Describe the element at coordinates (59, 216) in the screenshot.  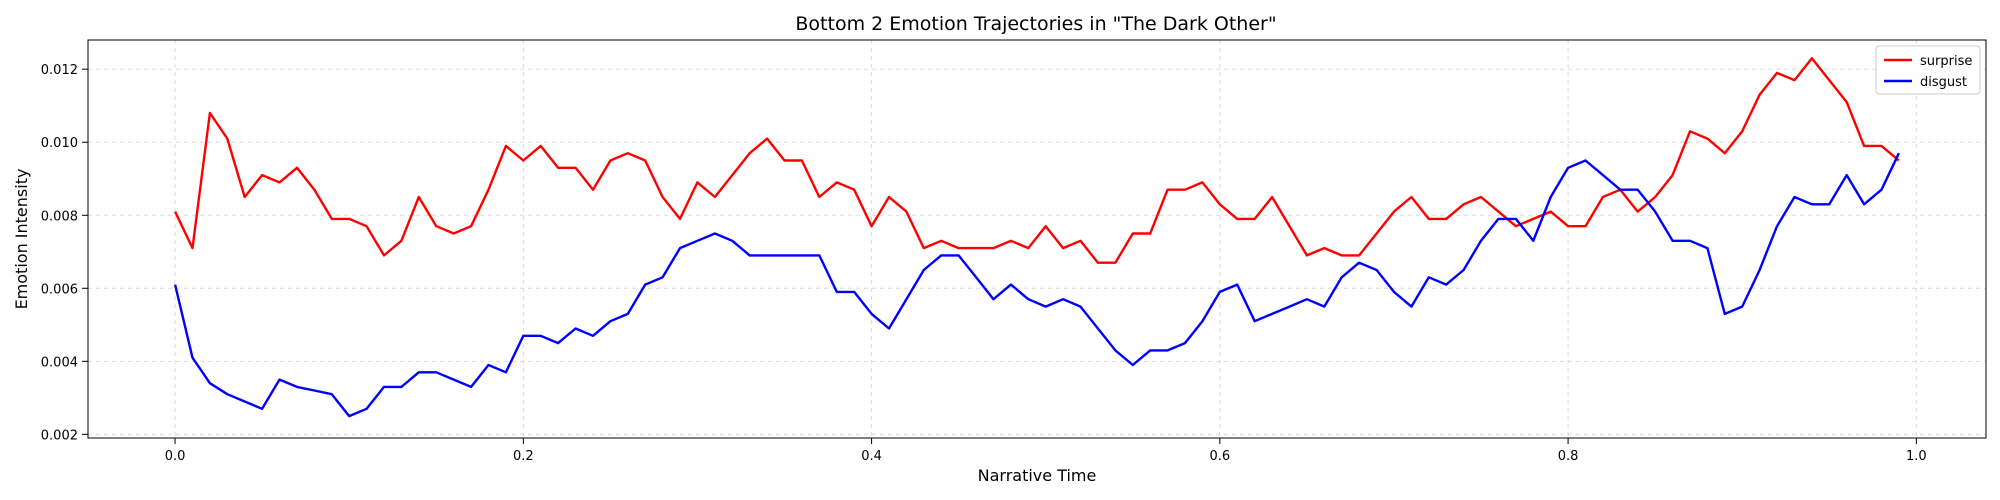
I see `y-tick-label: 0.008` at that location.